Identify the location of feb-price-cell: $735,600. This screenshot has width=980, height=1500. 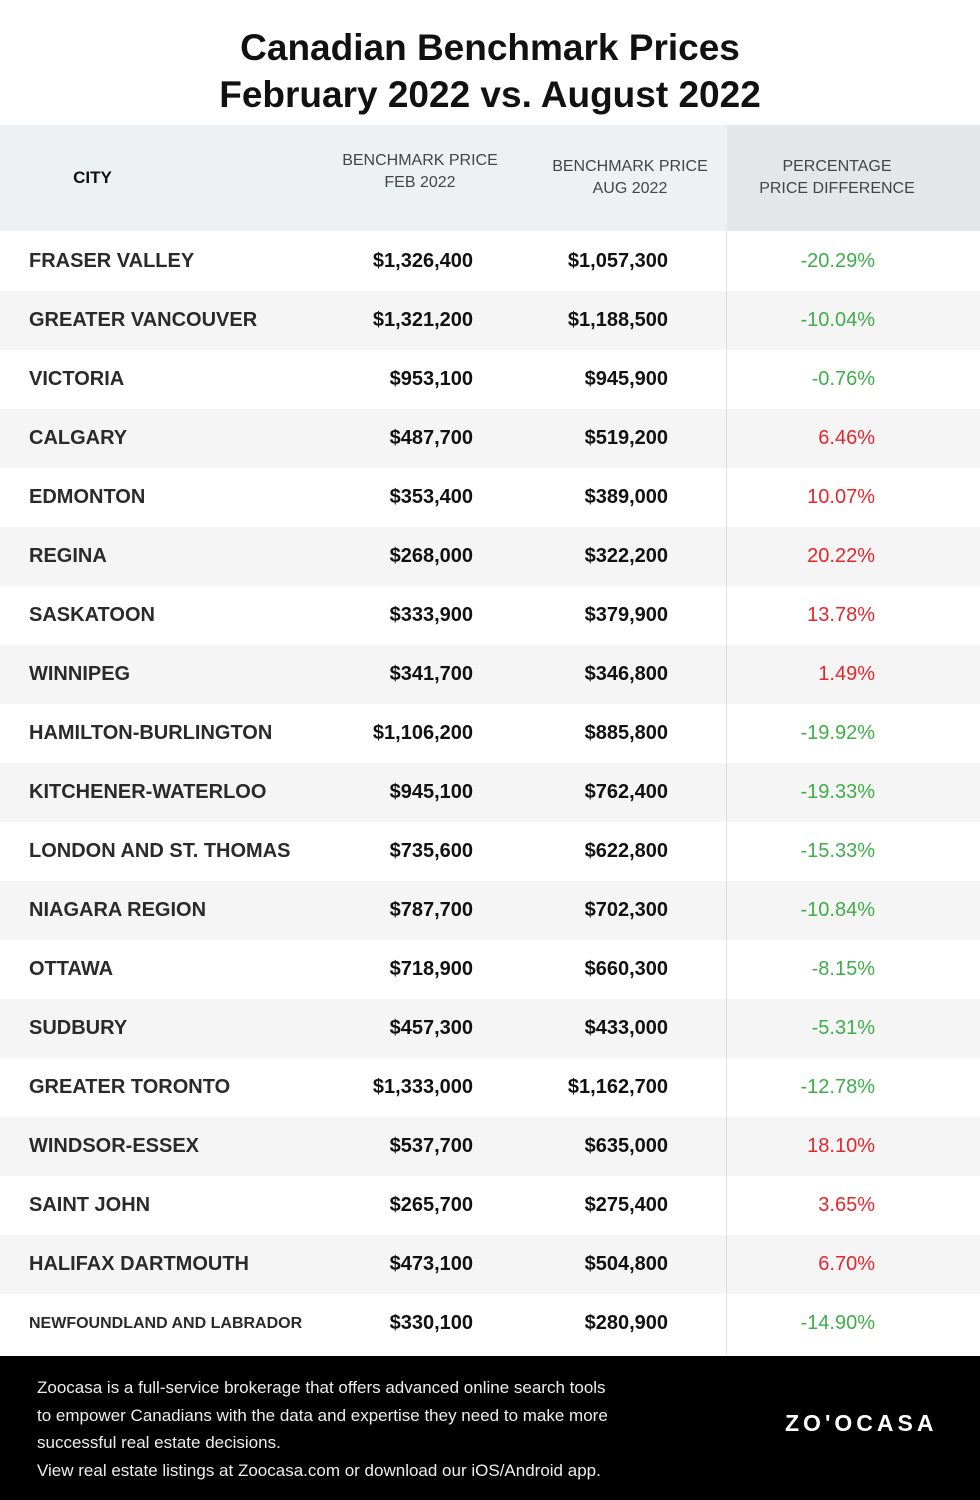
(431, 851).